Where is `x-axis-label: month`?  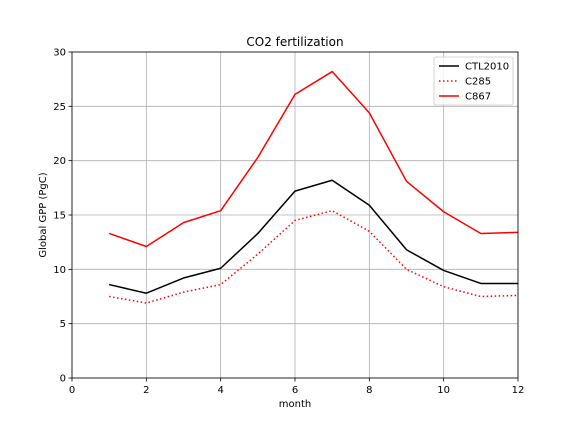 x-axis-label: month is located at coordinates (295, 404).